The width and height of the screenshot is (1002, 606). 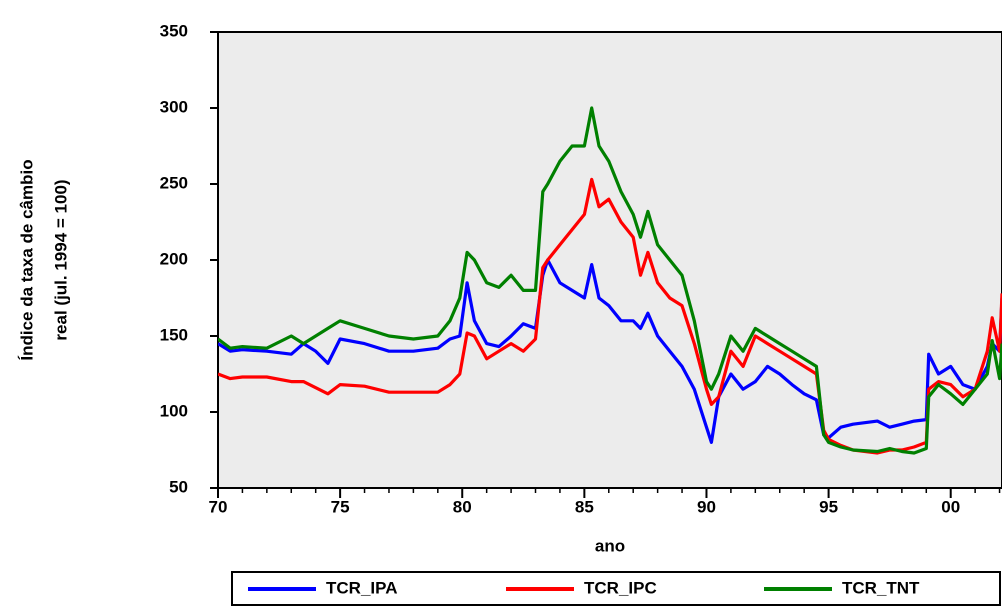 What do you see at coordinates (174, 258) in the screenshot?
I see `y-tick-label: 200` at bounding box center [174, 258].